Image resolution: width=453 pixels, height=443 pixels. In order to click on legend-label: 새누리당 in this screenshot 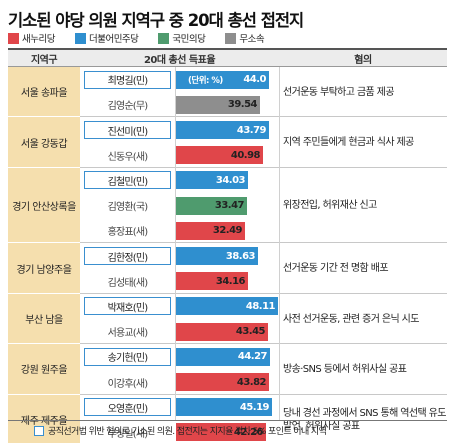, I will do `click(38, 39)`.